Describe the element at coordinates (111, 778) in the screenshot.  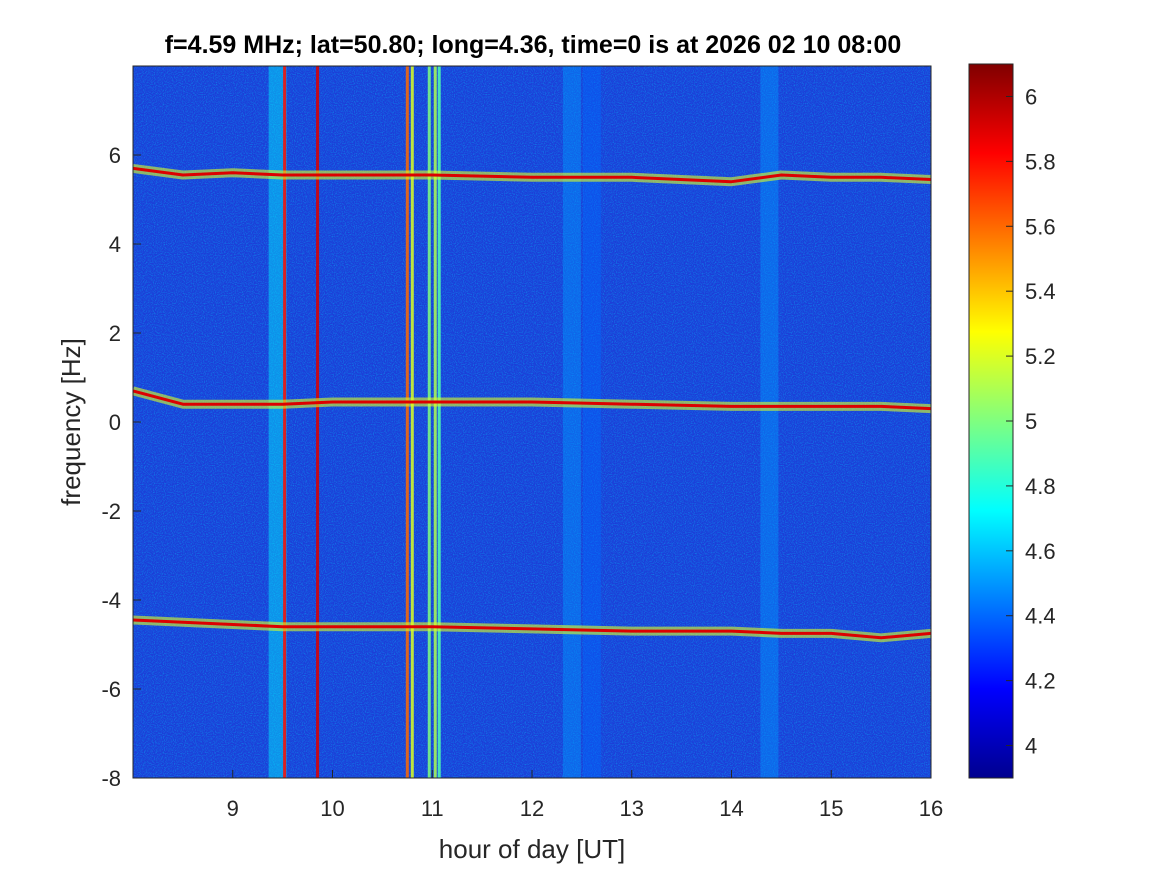
I see `y-tick-label: -8` at that location.